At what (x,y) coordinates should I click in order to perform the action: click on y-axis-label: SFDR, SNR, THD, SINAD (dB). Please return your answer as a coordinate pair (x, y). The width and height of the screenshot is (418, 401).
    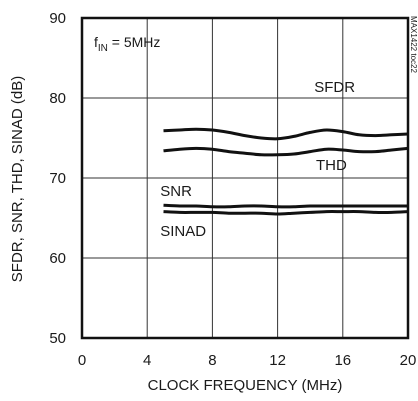
    Looking at the image, I should click on (17, 179).